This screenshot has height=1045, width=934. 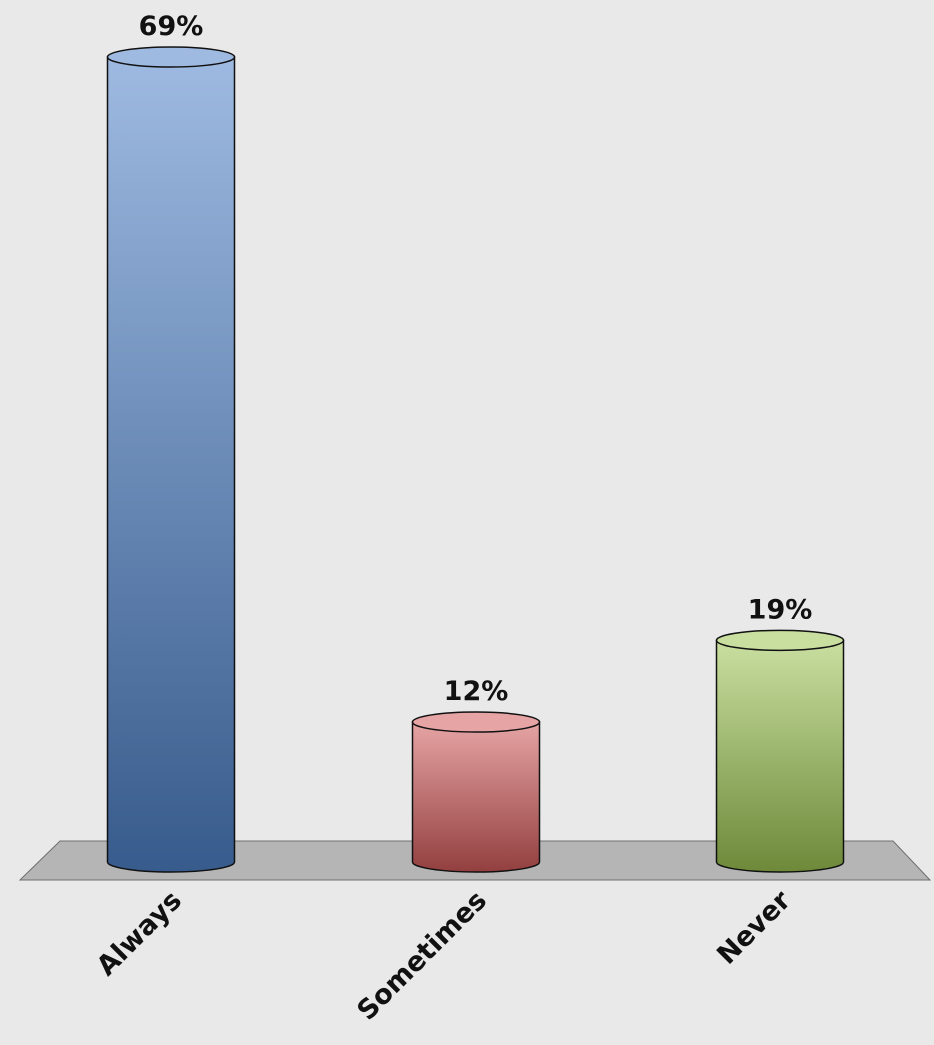 I want to click on value-label: 12%, so click(x=476, y=691).